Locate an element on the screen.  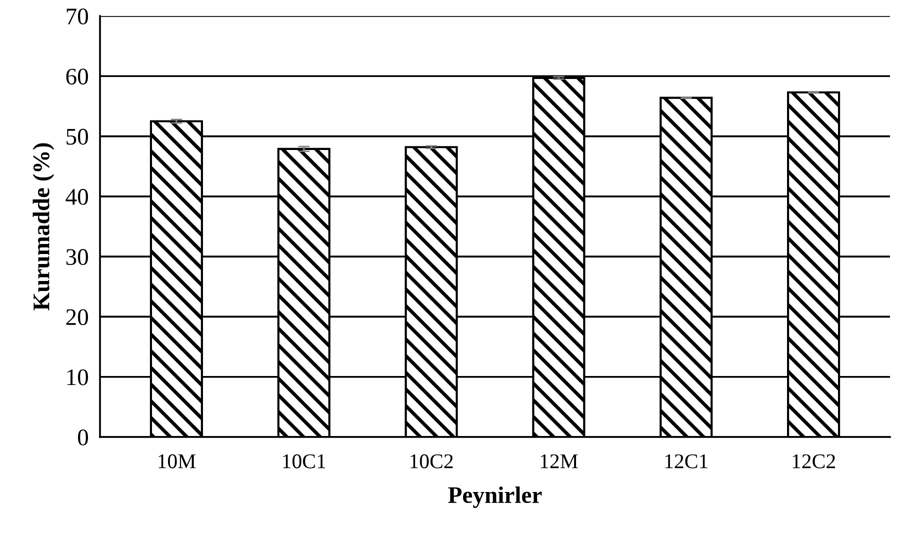
x-tick-label: 12C2 is located at coordinates (813, 461).